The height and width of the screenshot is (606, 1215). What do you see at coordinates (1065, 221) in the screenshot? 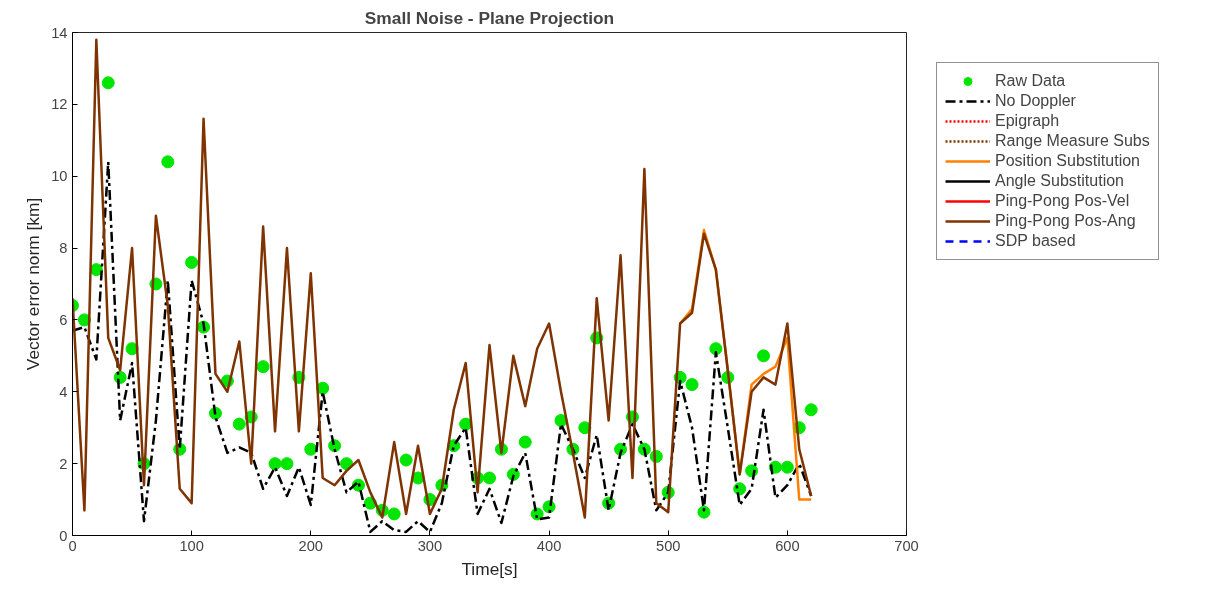
I see `legend-label: Ping-Pong Pos-Ang` at bounding box center [1065, 221].